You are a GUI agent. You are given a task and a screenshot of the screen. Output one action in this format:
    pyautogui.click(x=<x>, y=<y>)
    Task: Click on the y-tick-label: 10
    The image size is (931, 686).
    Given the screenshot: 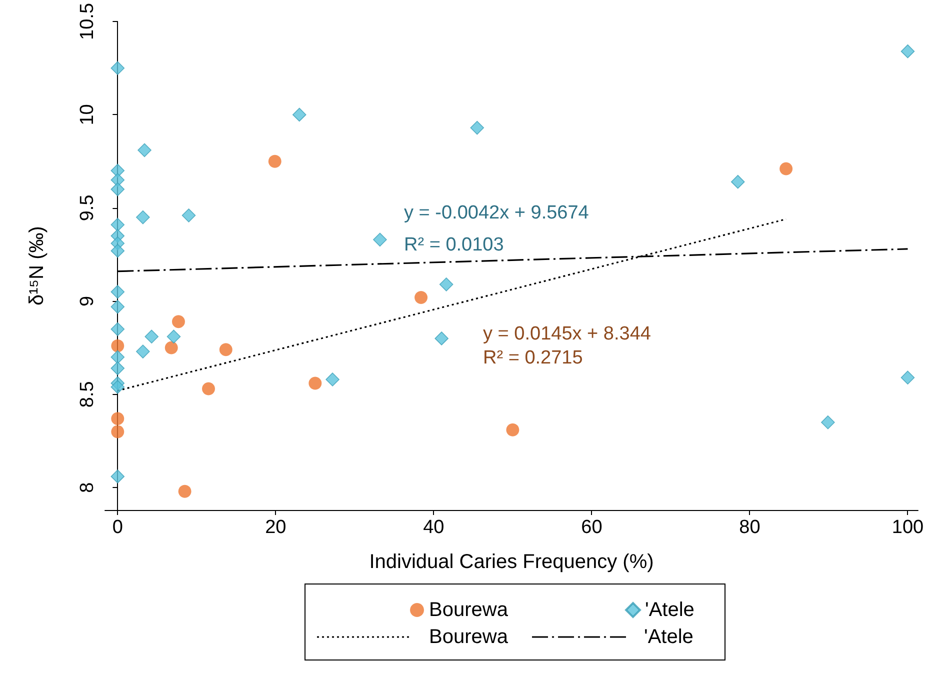 What is the action you would take?
    pyautogui.click(x=87, y=115)
    